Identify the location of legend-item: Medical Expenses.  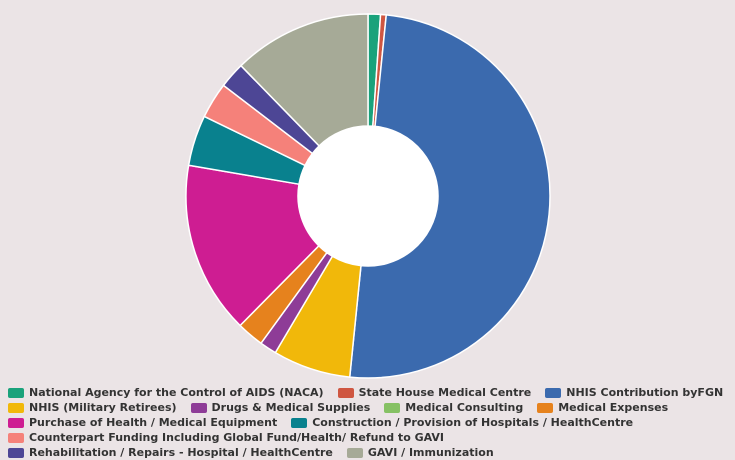
(602, 408).